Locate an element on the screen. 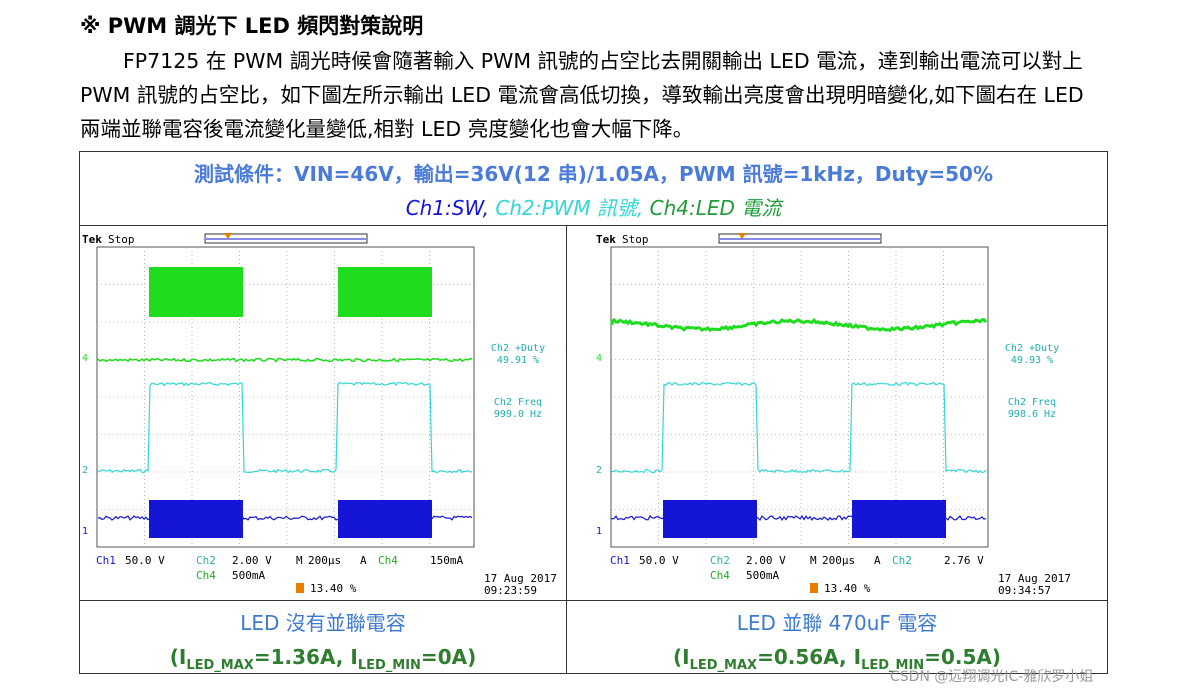 The width and height of the screenshot is (1181, 694). scope-time: 09:34:57 is located at coordinates (1024, 590).